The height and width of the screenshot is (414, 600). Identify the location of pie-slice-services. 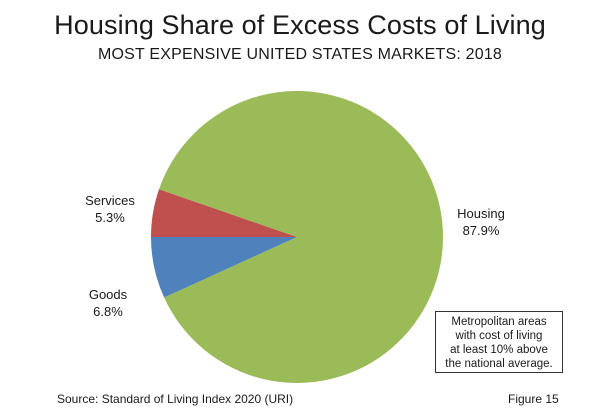
(224, 213).